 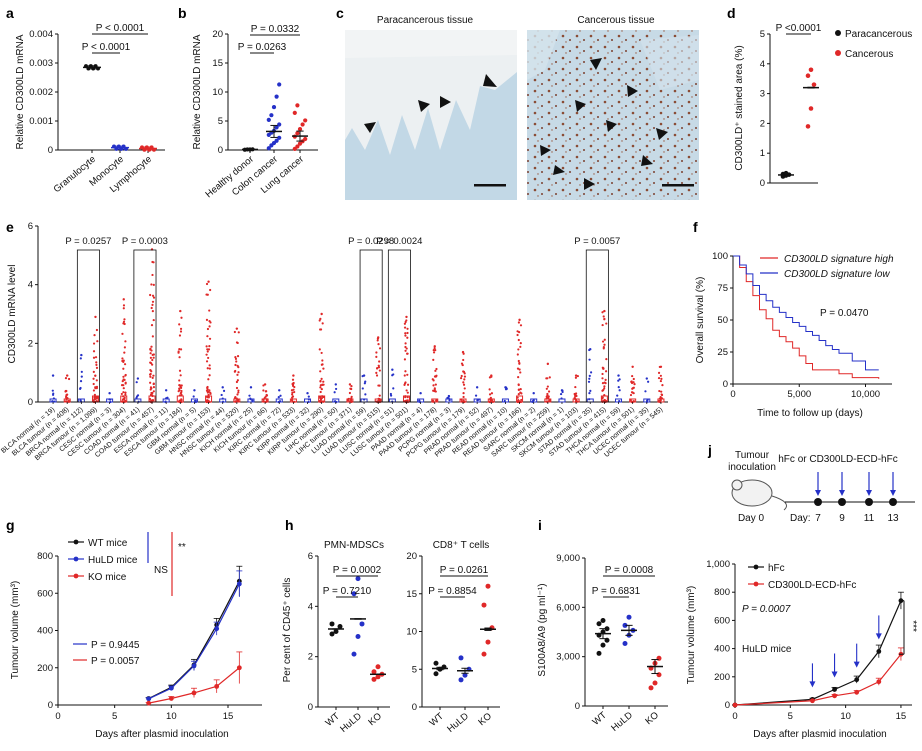 What do you see at coordinates (762, 153) in the screenshot?
I see `d-y-tick-label: 1` at bounding box center [762, 153].